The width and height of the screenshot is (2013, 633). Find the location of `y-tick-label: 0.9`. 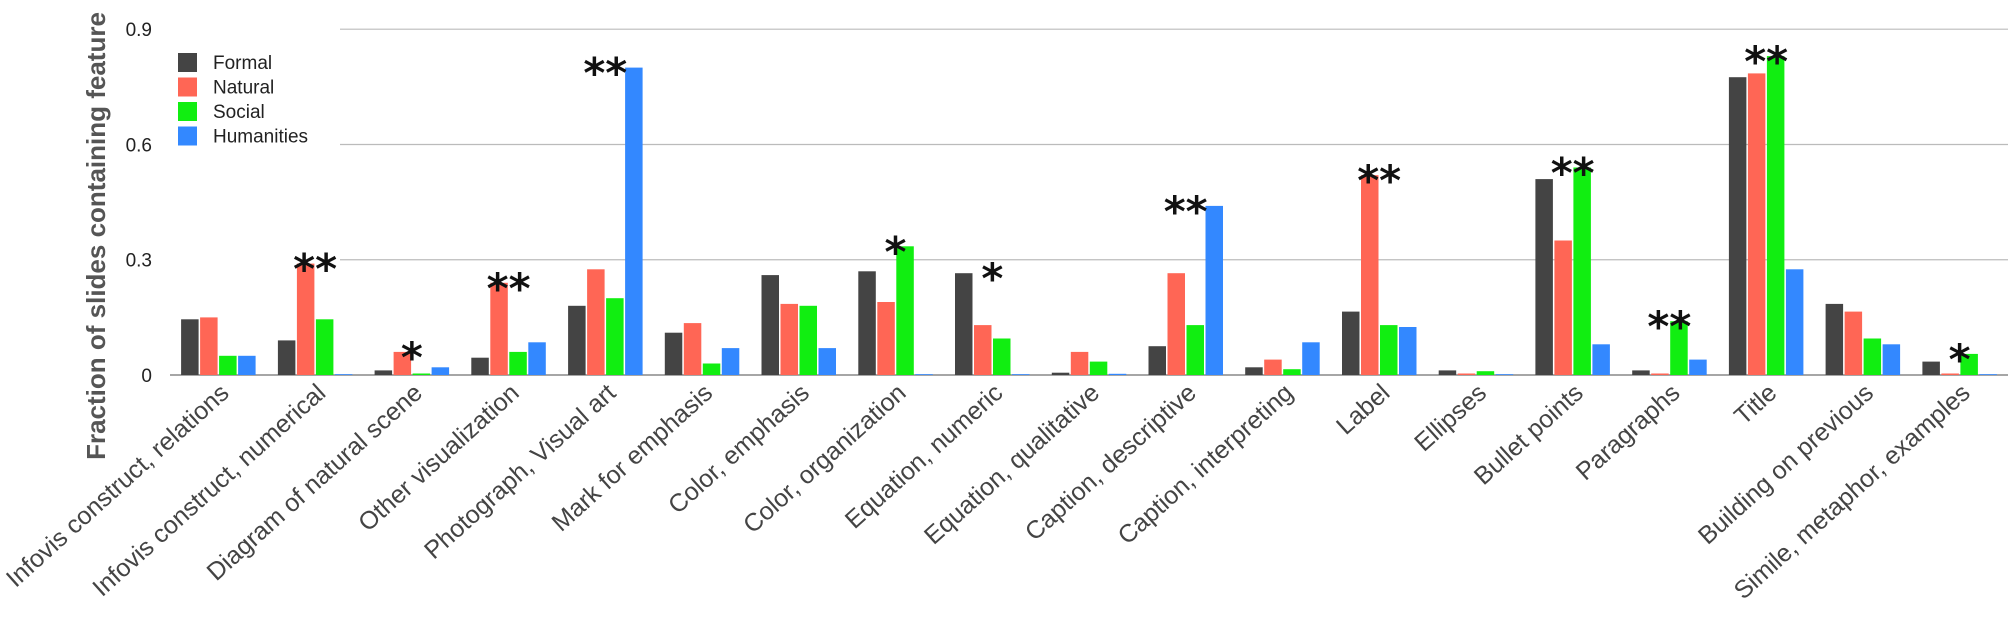

y-tick-label: 0.9 is located at coordinates (139, 30).